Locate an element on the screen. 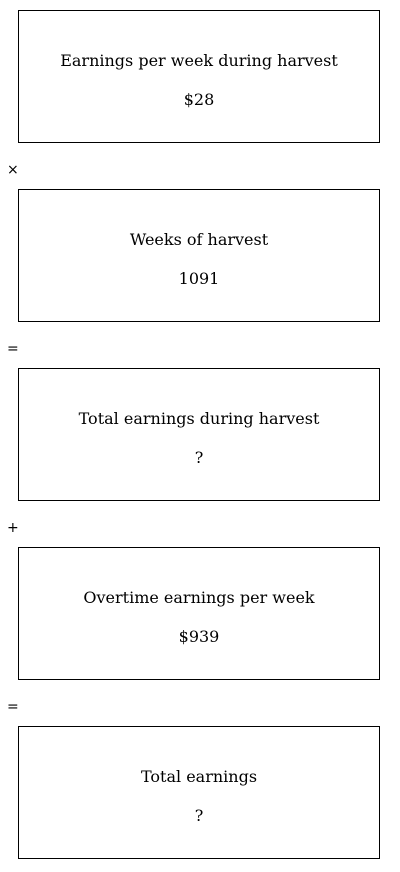 This screenshot has height=872, width=400. box-label: Total earnings during harvest is located at coordinates (199, 418).